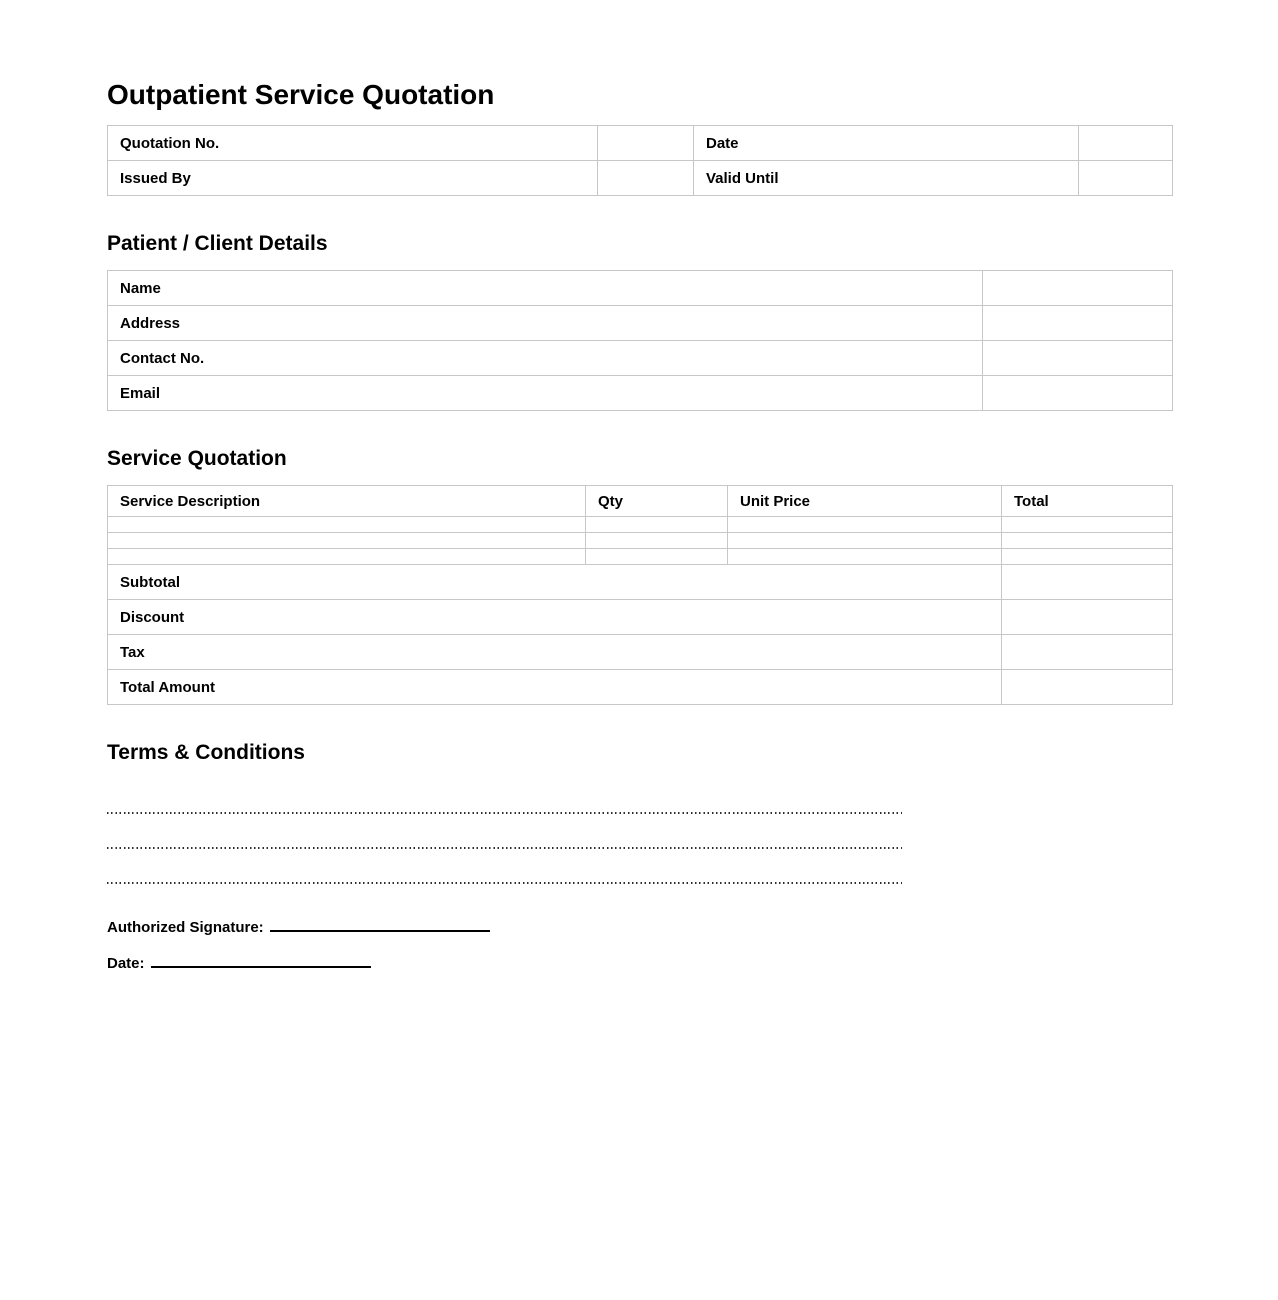  I want to click on patient-details-heading: Patient / Client Details, so click(217, 243).